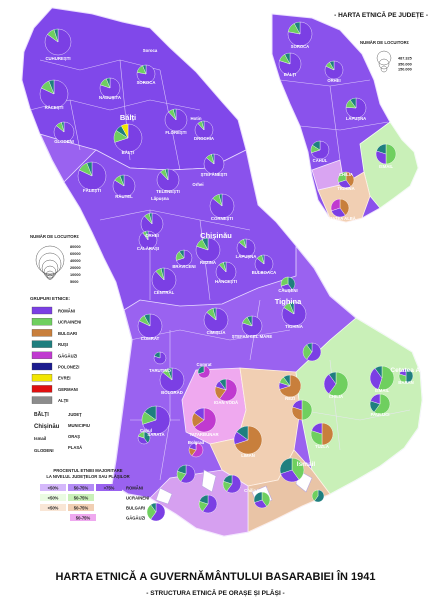  Describe the element at coordinates (150, 338) in the screenshot. I see `plasa-label: COMRAT` at that location.